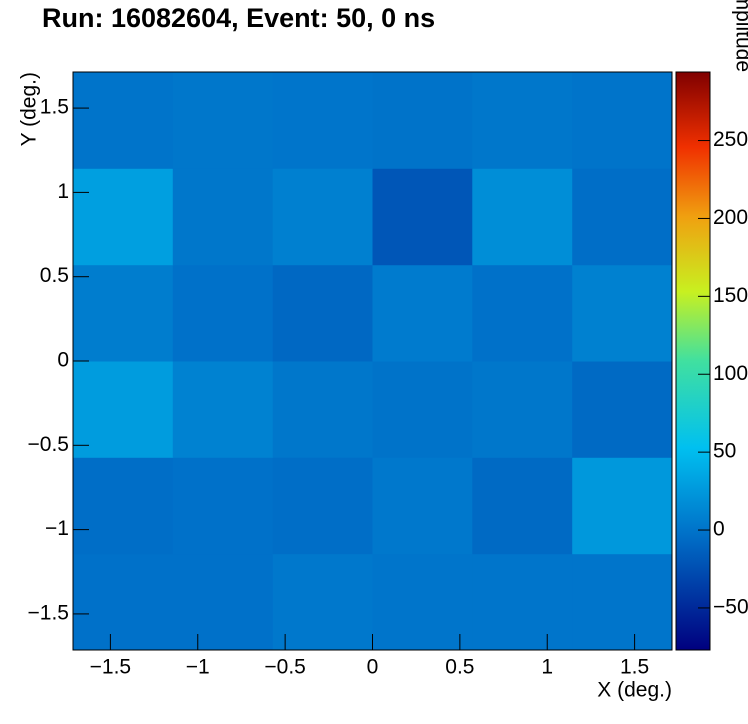 The width and height of the screenshot is (748, 724). Describe the element at coordinates (63, 191) in the screenshot. I see `y-tick-label: 1` at that location.